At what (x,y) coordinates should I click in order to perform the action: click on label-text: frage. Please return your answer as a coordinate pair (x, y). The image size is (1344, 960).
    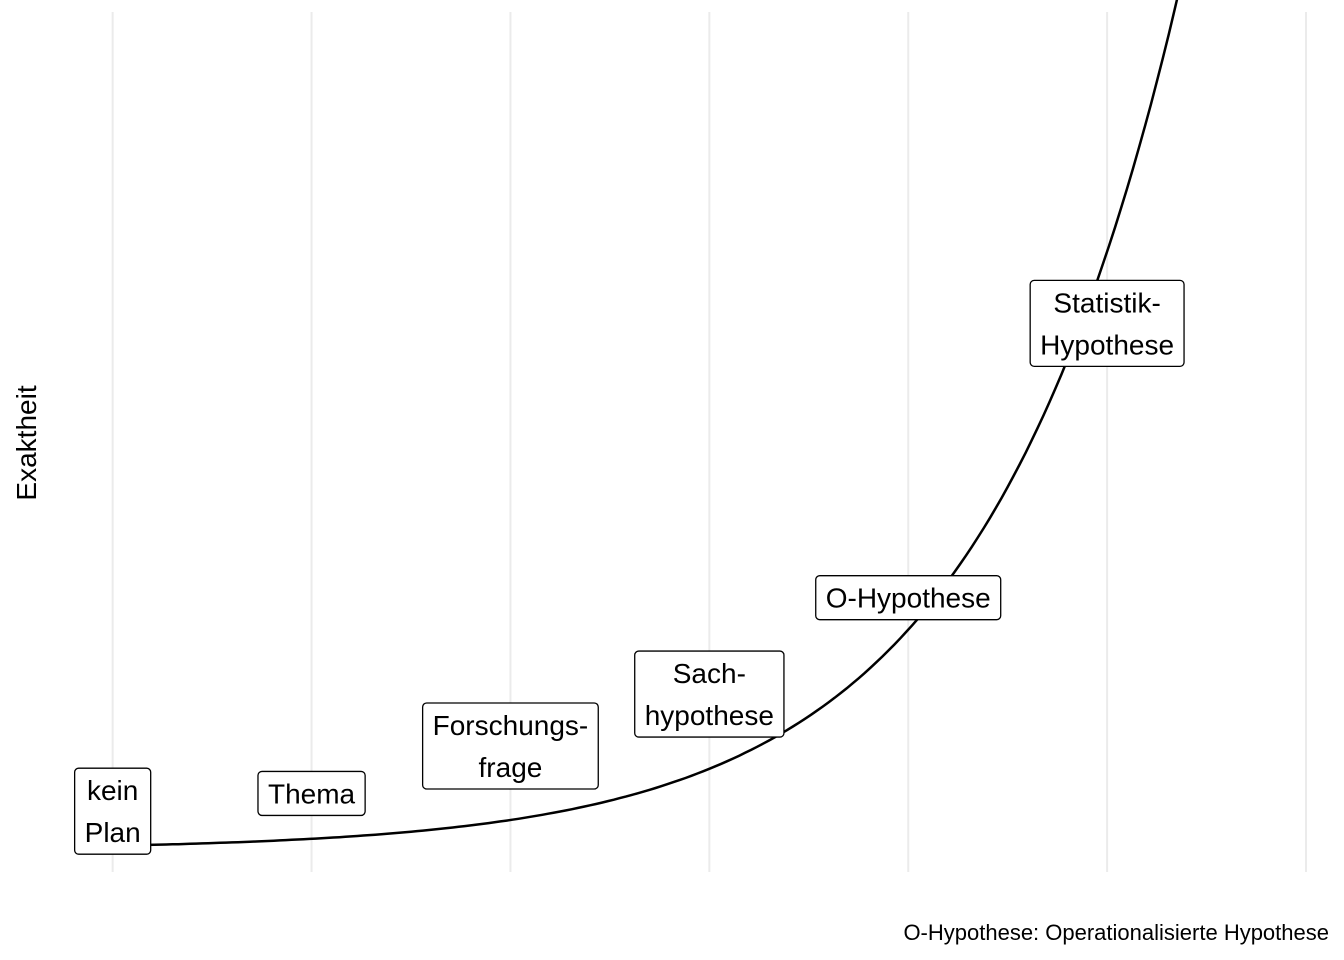
    Looking at the image, I should click on (511, 767).